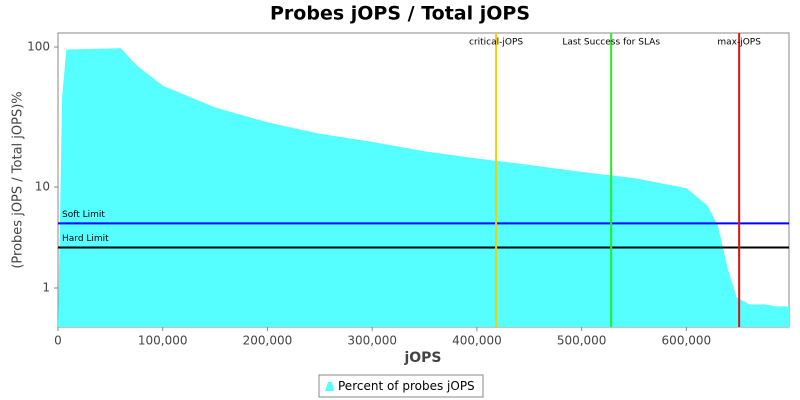 The height and width of the screenshot is (400, 800). What do you see at coordinates (477, 341) in the screenshot?
I see `x-tick-label: 400,000` at bounding box center [477, 341].